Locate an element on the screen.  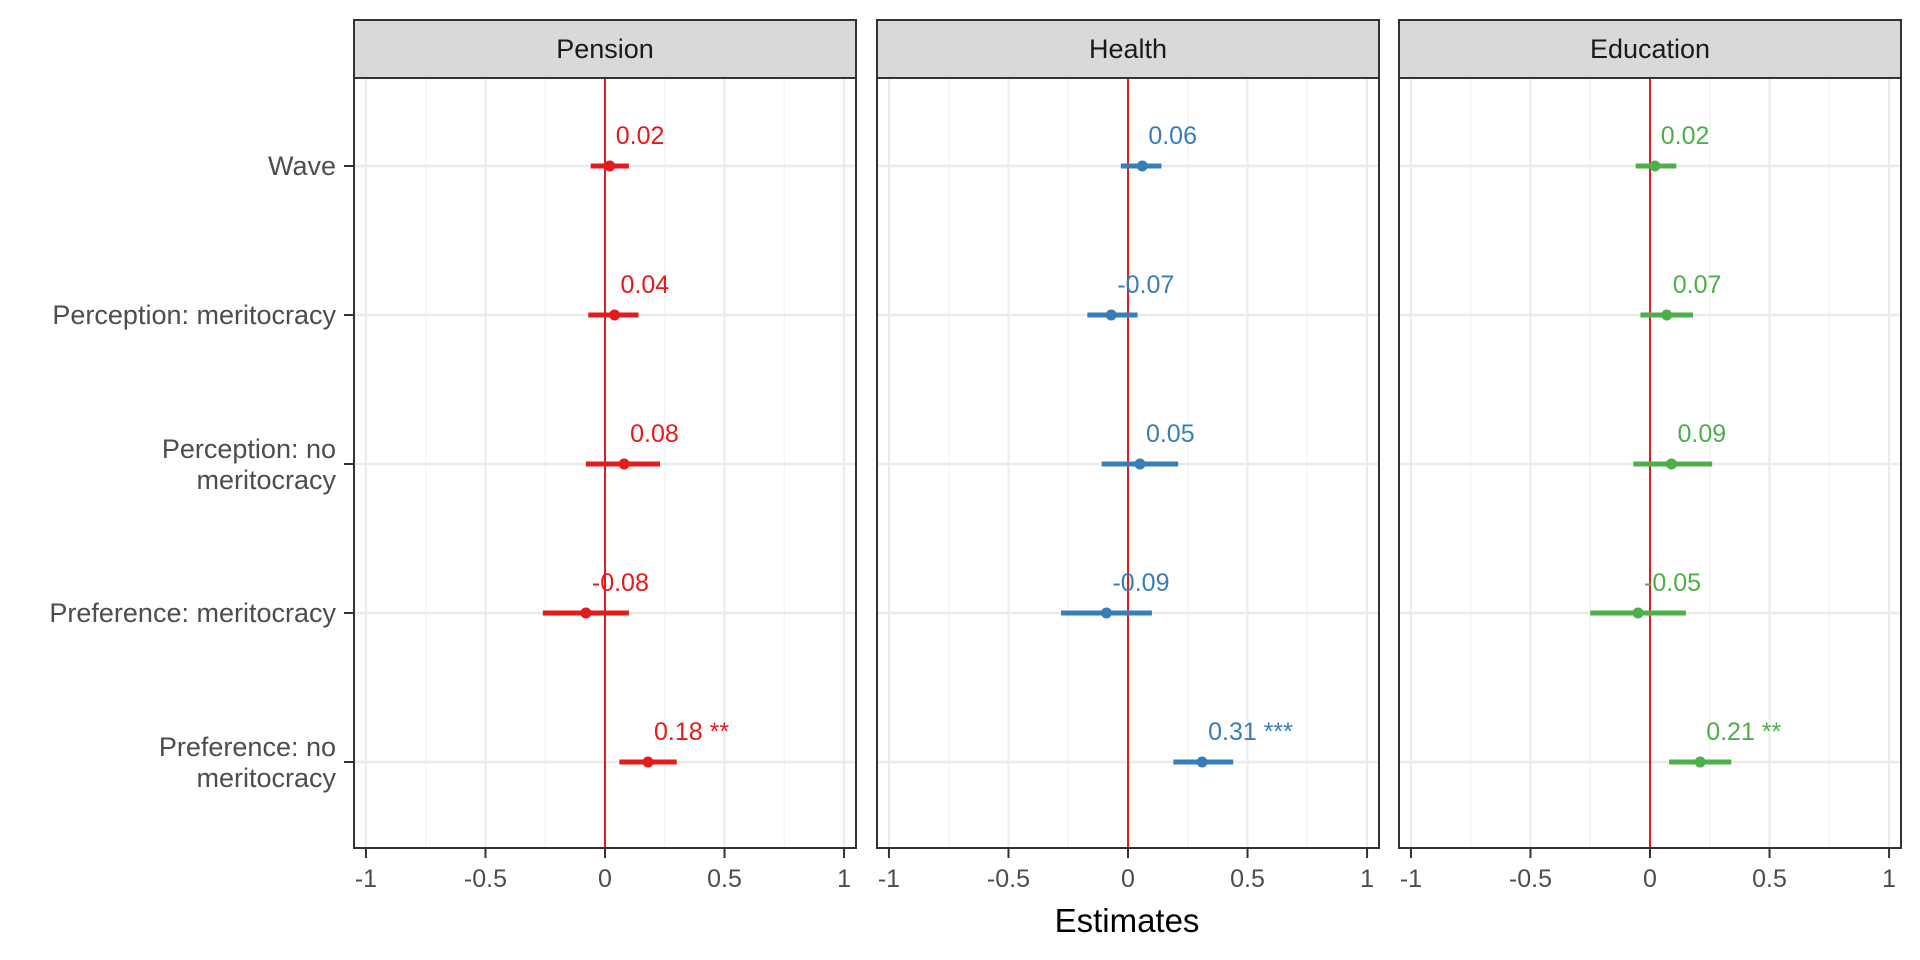
y-tick-label-0: Wave is located at coordinates (302, 166).